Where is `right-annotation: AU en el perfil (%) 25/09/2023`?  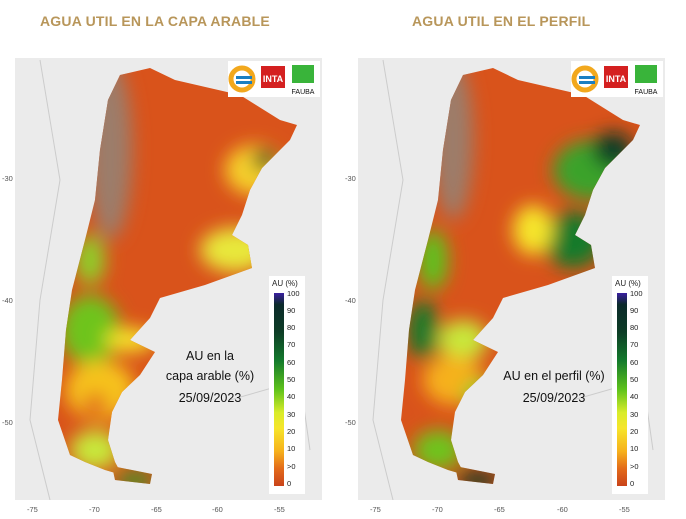
right-annotation: AU en el perfil (%) 25/09/2023 is located at coordinates (554, 387).